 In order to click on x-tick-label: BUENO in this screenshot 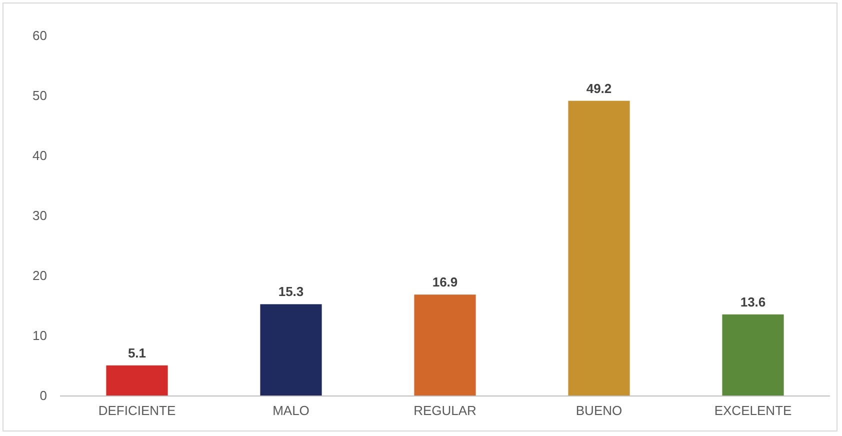, I will do `click(599, 410)`.